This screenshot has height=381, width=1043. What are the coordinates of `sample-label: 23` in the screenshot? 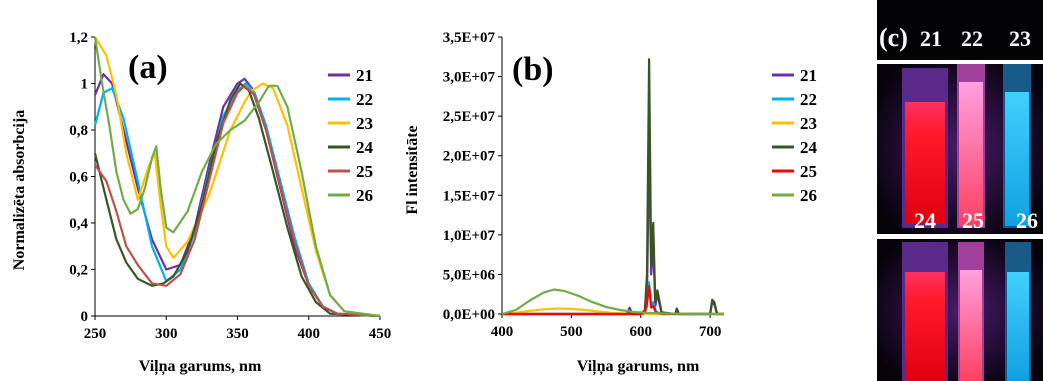 It's located at (1020, 38).